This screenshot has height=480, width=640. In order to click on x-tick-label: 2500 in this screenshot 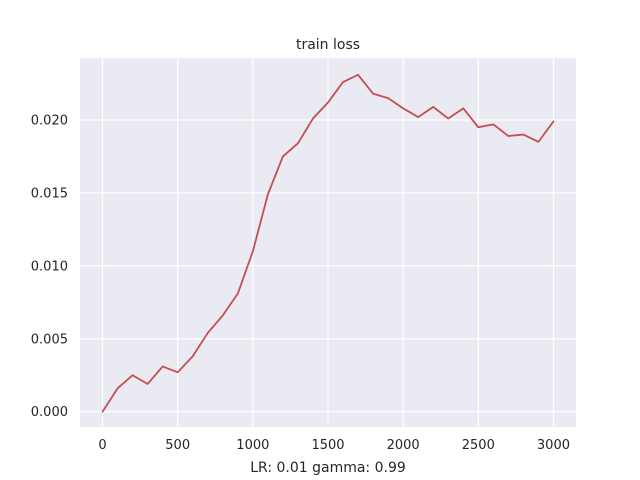, I will do `click(478, 445)`.